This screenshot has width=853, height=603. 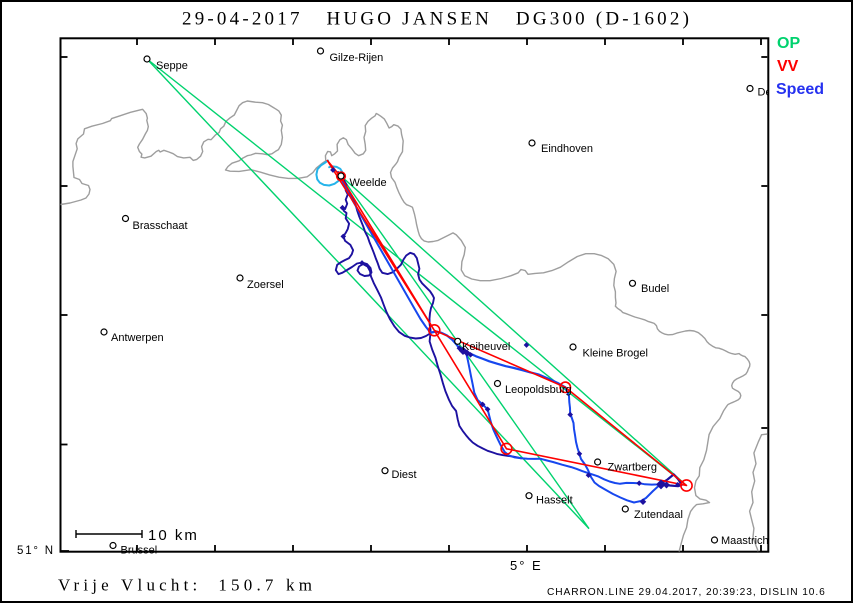 What do you see at coordinates (776, 93) in the screenshot?
I see `svg-text: Deurne` at bounding box center [776, 93].